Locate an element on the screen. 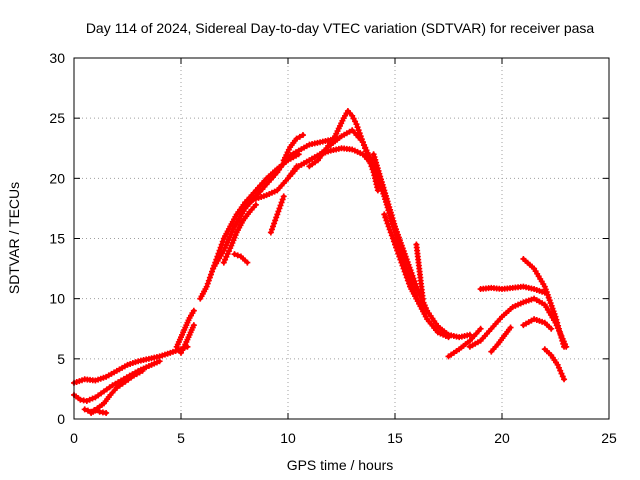  series-line is located at coordinates (249, 226).